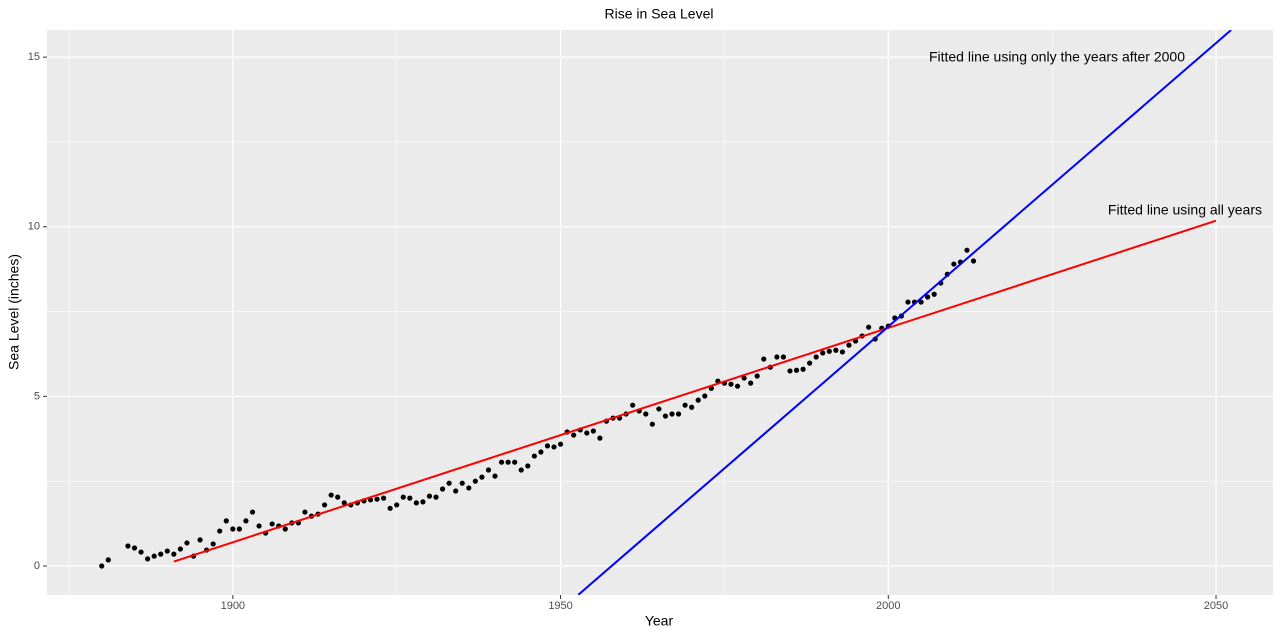  I want to click on x-tick-label: 1900, so click(233, 606).